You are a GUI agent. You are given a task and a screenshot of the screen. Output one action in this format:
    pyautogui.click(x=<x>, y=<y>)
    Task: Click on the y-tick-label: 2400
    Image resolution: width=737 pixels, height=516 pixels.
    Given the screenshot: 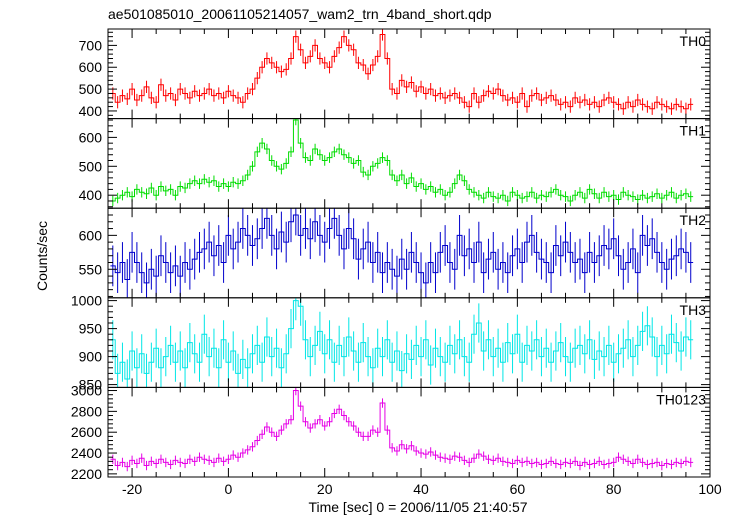 What is the action you would take?
    pyautogui.click(x=86, y=453)
    